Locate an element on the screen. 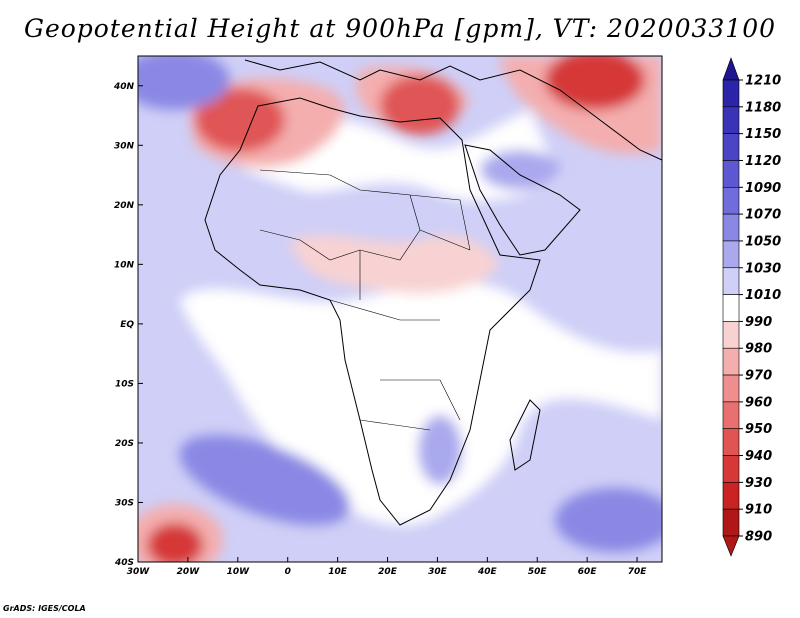  lon-tick-label: 10W is located at coordinates (239, 572).